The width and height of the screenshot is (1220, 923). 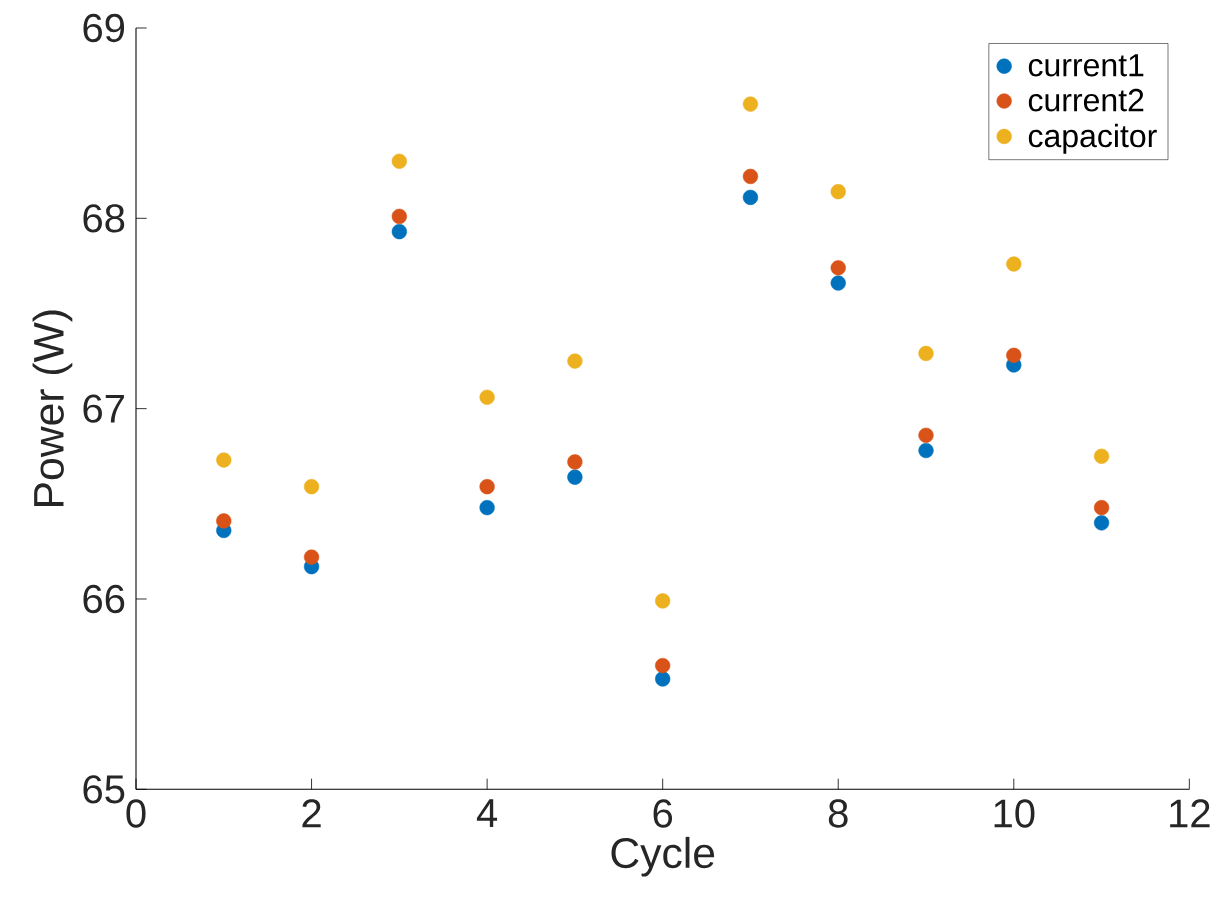 I want to click on y-axis-title: Power (W), so click(x=52, y=408).